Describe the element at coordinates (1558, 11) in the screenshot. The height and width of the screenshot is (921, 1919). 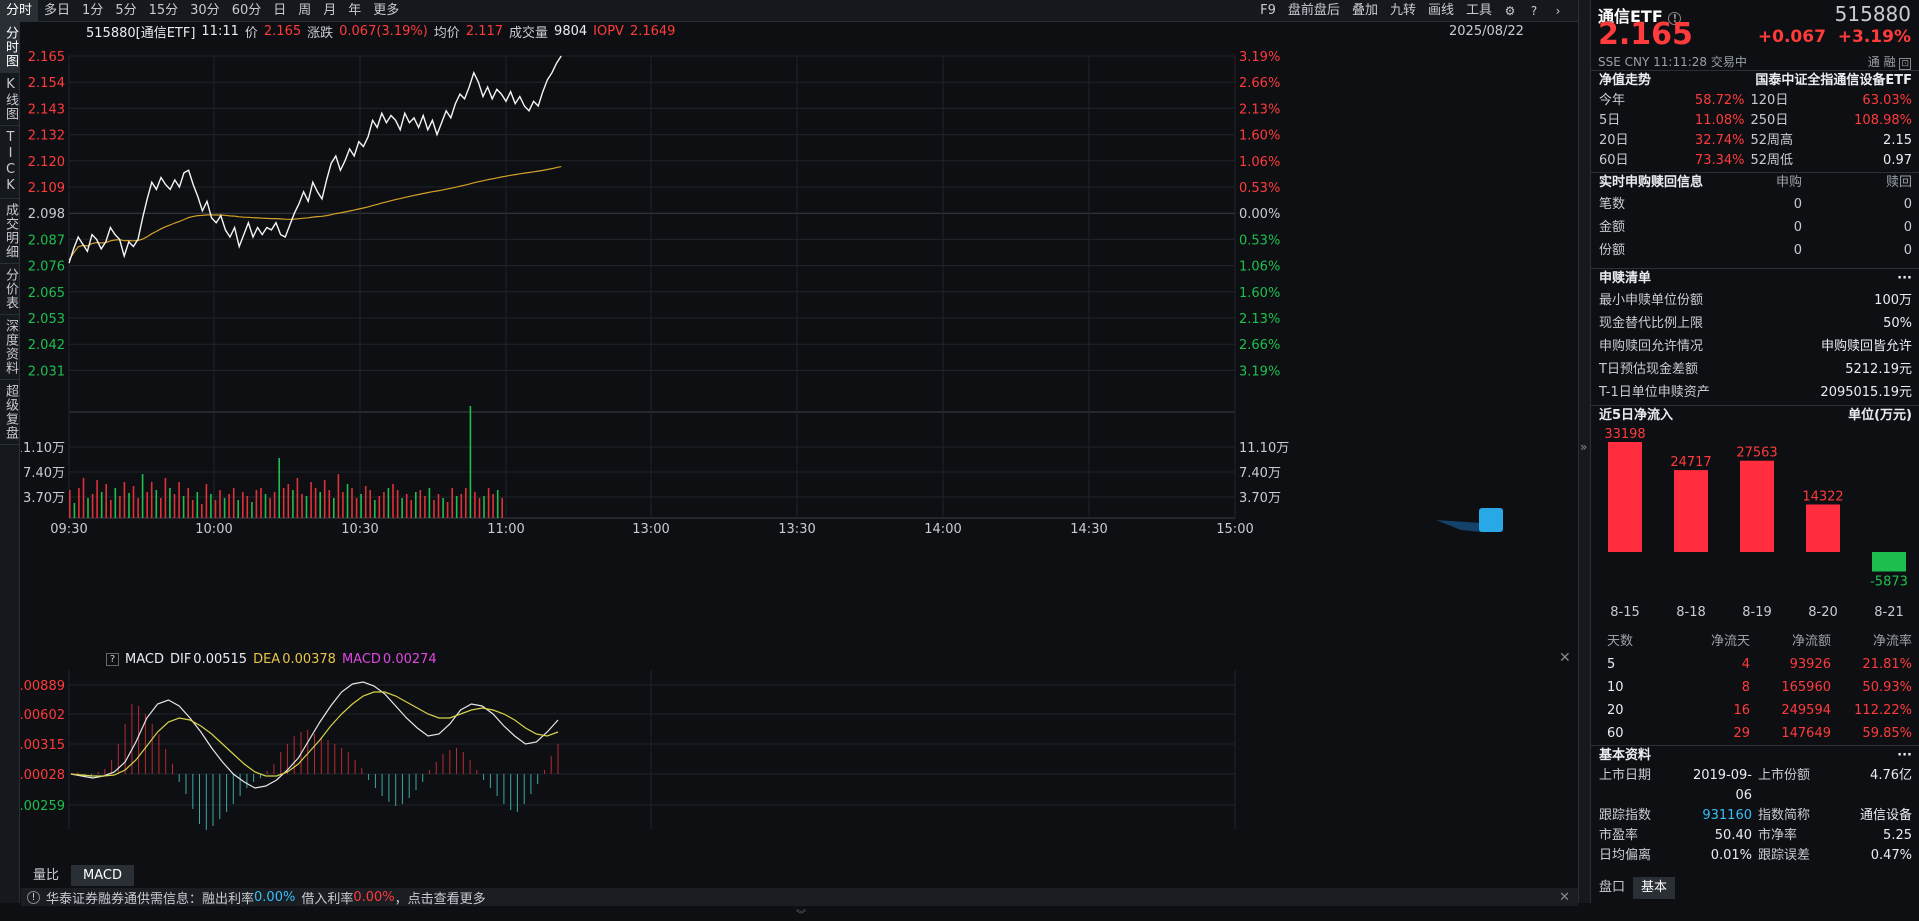
I see `chevron-right-icon: ›` at that location.